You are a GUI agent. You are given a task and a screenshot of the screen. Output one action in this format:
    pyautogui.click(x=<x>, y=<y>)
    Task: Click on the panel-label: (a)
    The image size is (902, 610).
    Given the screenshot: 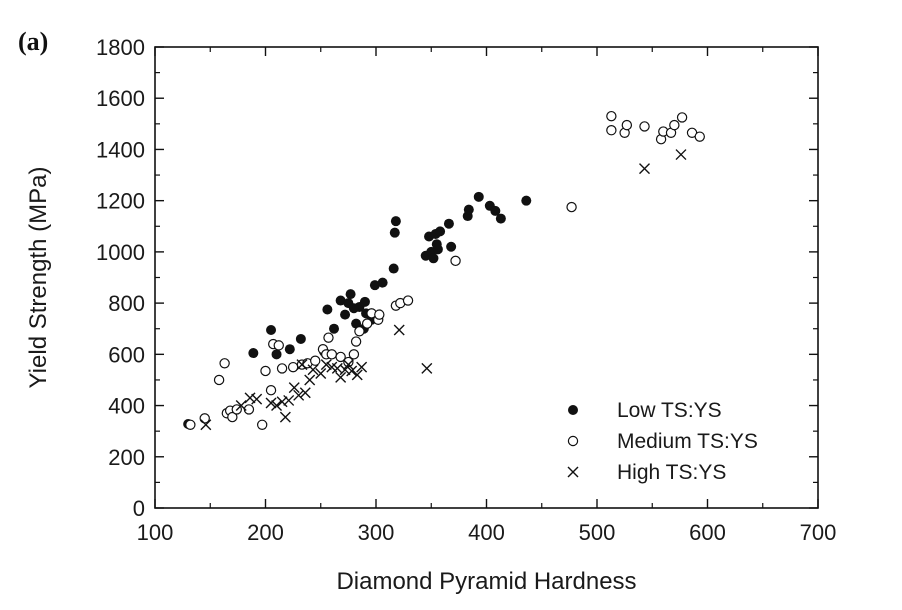 What is the action you would take?
    pyautogui.click(x=33, y=41)
    